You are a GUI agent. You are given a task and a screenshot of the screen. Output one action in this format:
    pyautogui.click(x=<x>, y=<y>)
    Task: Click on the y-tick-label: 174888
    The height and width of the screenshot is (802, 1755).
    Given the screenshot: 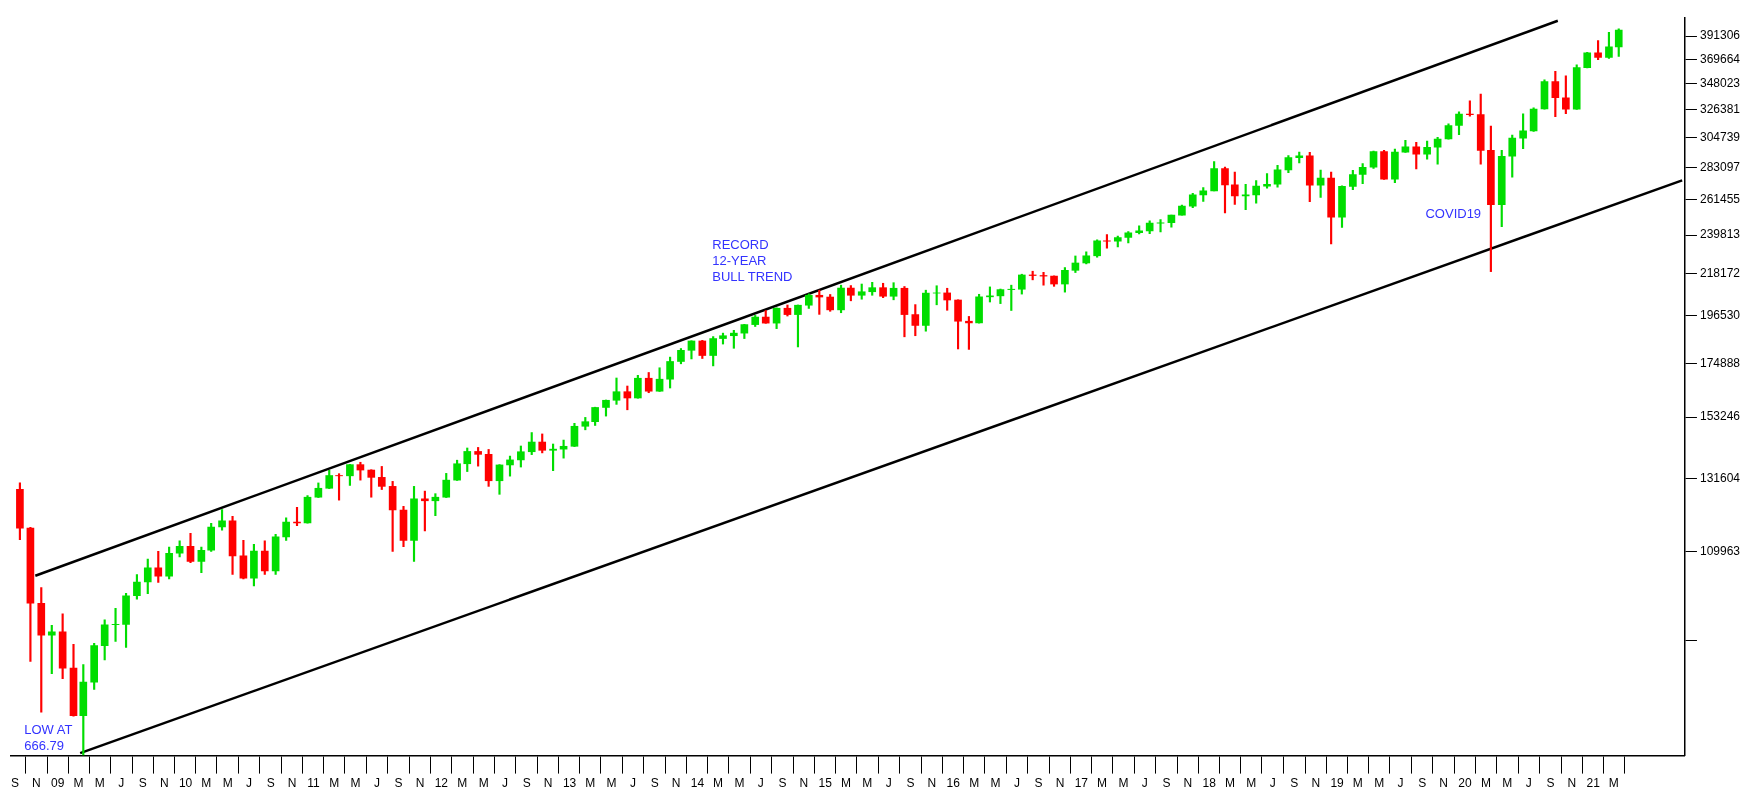 What is the action you would take?
    pyautogui.click(x=1720, y=362)
    